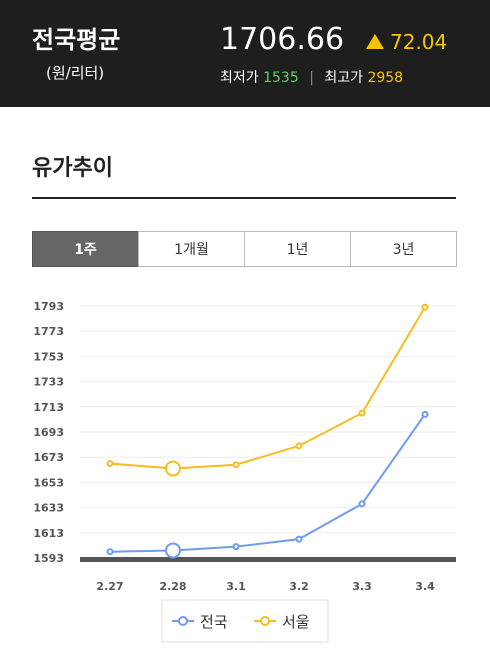 This screenshot has height=650, width=490. Describe the element at coordinates (214, 622) in the screenshot. I see `legend-label: 전국` at that location.